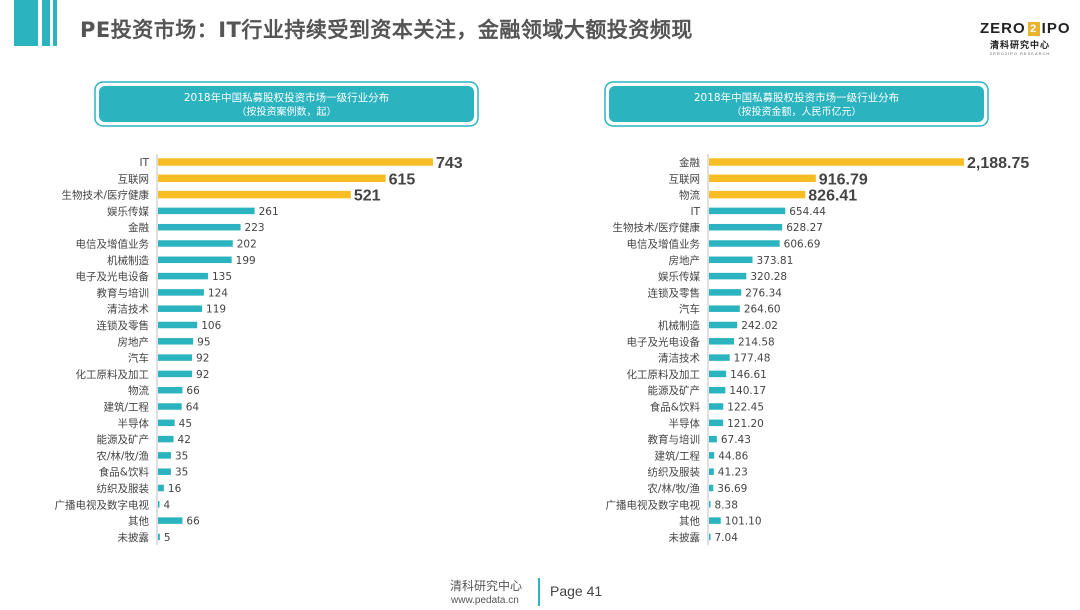  I want to click on footer-org: 清科研究中心, so click(486, 586).